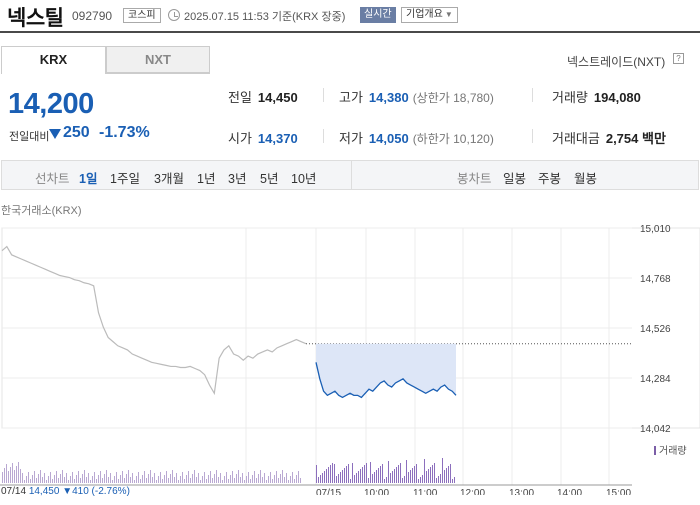 This screenshot has width=700, height=505. What do you see at coordinates (206, 179) in the screenshot?
I see `period-1y: 1년` at bounding box center [206, 179].